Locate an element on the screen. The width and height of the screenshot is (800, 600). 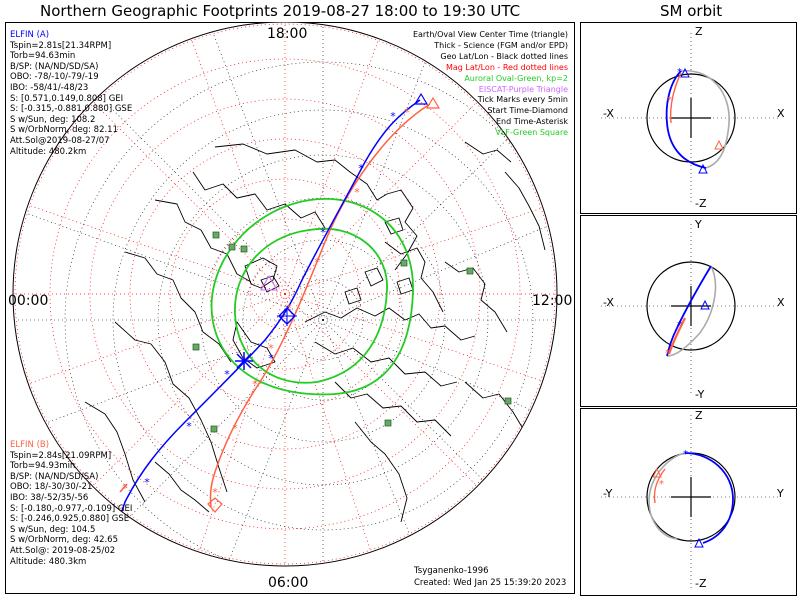
elfin-a-line: Torb=94.63min is located at coordinates (43, 56).